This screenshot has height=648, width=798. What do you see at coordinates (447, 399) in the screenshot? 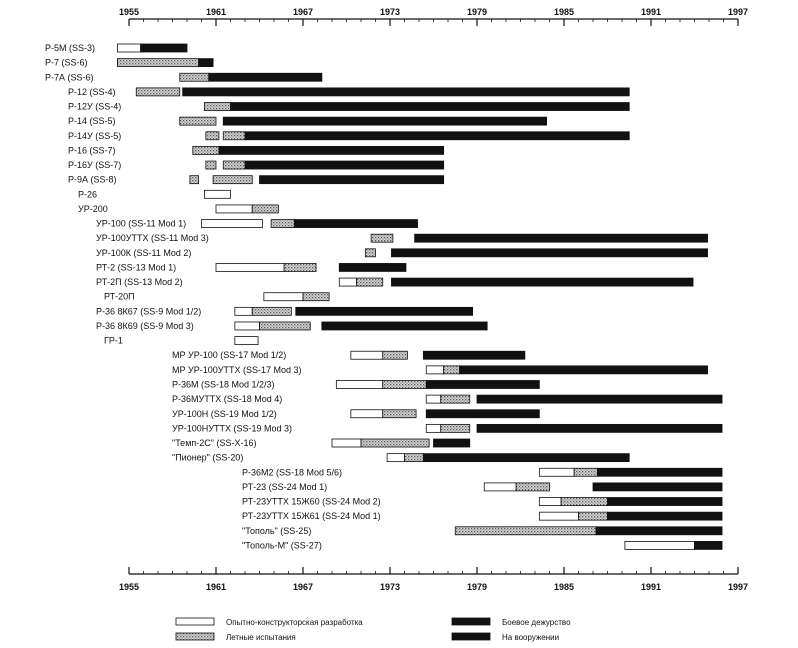
I see `chart-row: Р-36МУТТХ (SS-18 Mod 4)` at bounding box center [447, 399].